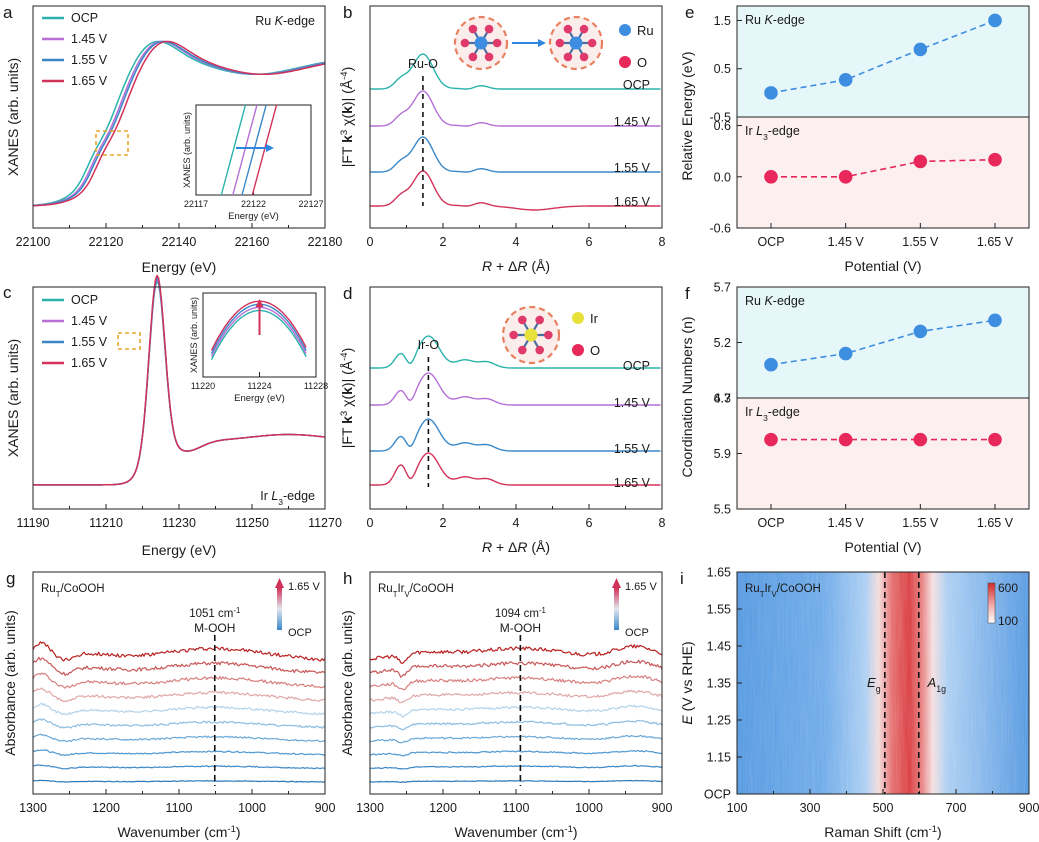  Describe the element at coordinates (632, 202) in the screenshot. I see `series-label: 1.65 V` at that location.